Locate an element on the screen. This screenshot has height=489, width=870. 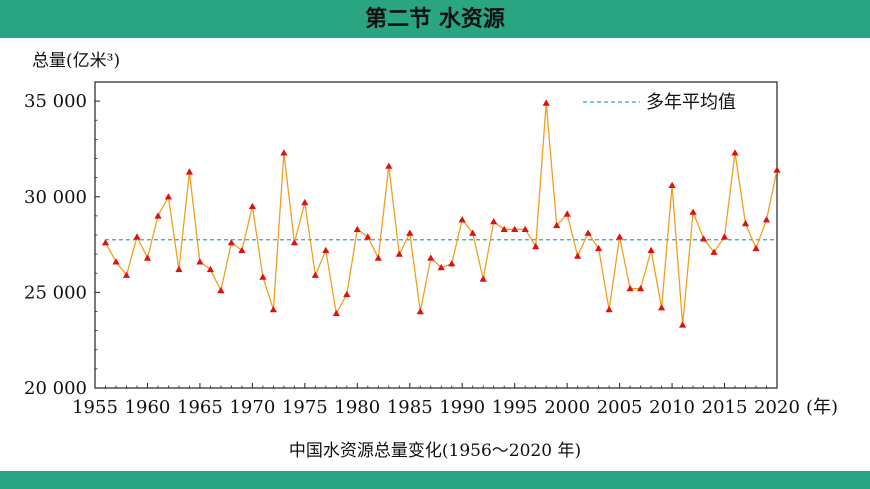
x-tick-label: 1970 is located at coordinates (252, 407).